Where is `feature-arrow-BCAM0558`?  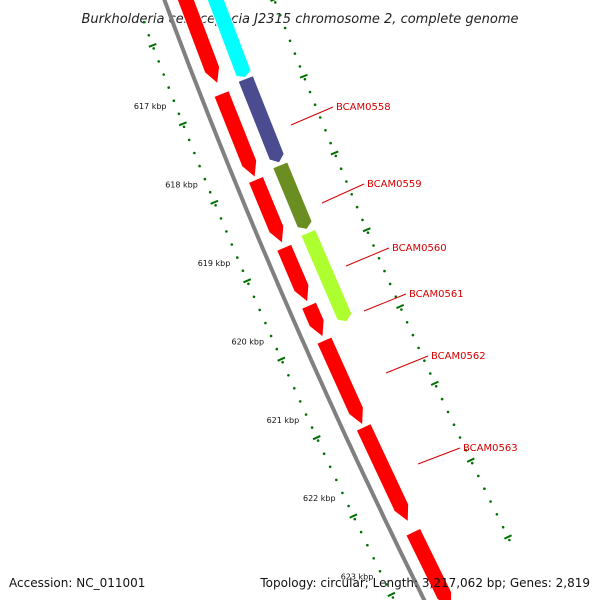
feature-arrow-BCAM0558 is located at coordinates (261, 119).